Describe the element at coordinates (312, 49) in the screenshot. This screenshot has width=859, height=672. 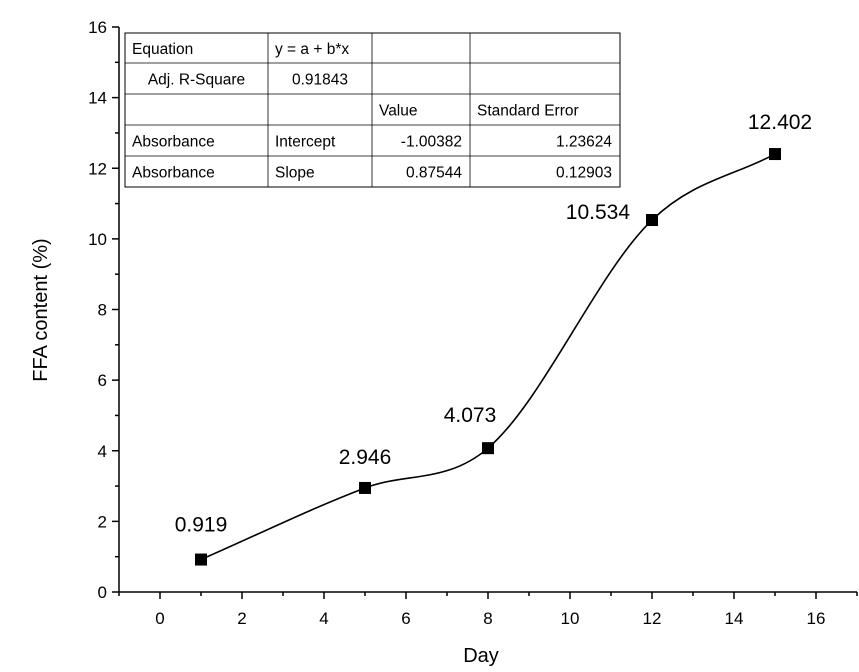
I see `fit-table-cell: y = a + b*x` at that location.